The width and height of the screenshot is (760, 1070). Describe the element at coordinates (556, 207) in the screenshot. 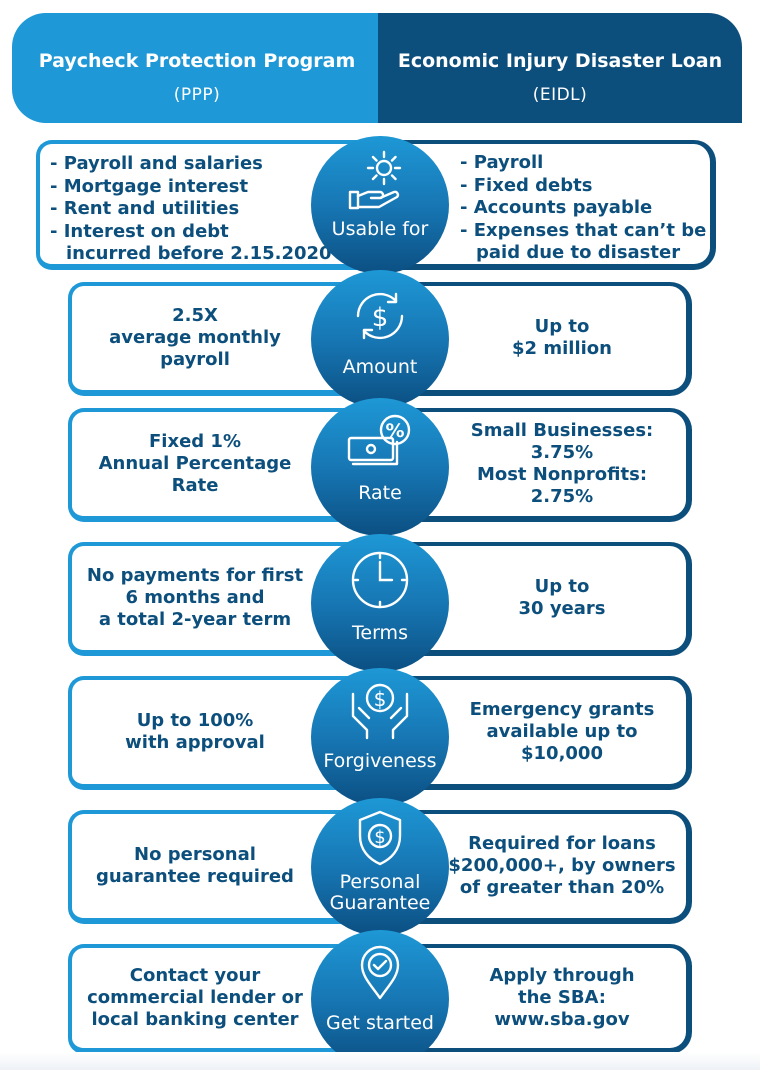

I see `list-item: - Accounts payable` at that location.